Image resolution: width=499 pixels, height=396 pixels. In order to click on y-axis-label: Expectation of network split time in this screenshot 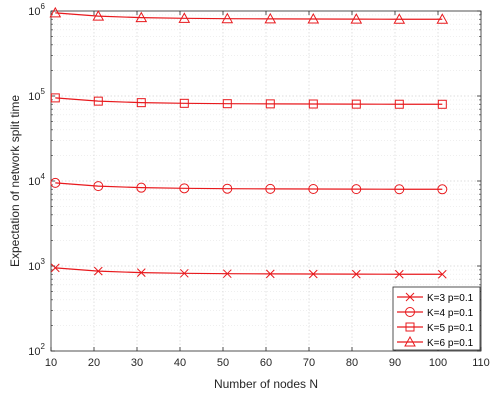, I will do `click(15, 181)`.